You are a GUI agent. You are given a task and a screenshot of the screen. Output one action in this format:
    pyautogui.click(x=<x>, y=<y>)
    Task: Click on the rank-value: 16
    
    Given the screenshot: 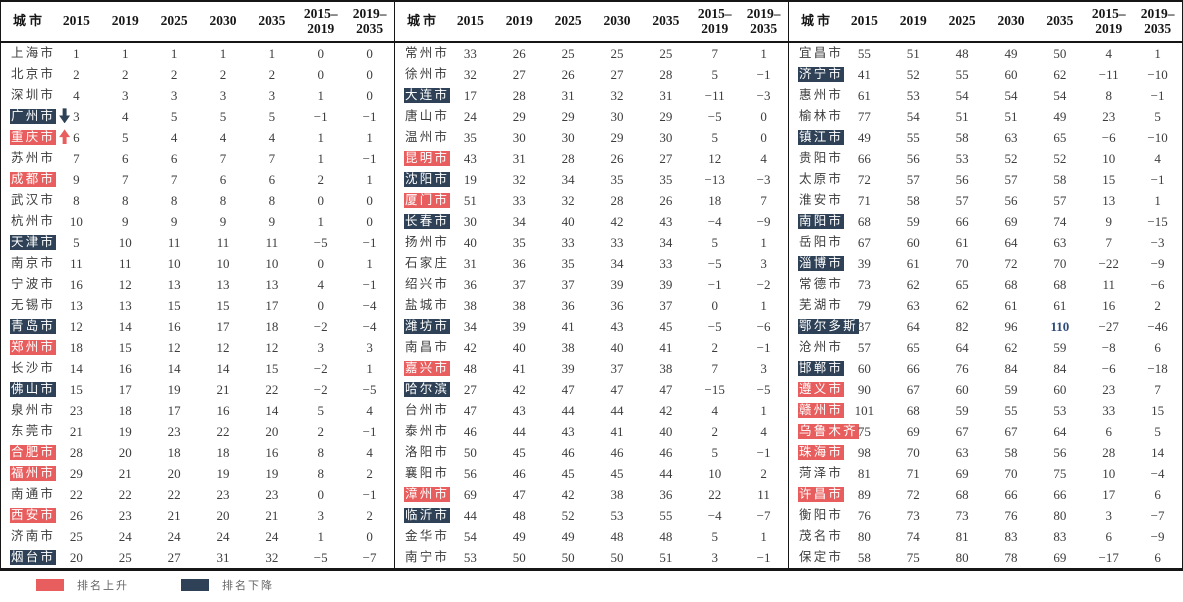 What is the action you would take?
    pyautogui.click(x=125, y=368)
    